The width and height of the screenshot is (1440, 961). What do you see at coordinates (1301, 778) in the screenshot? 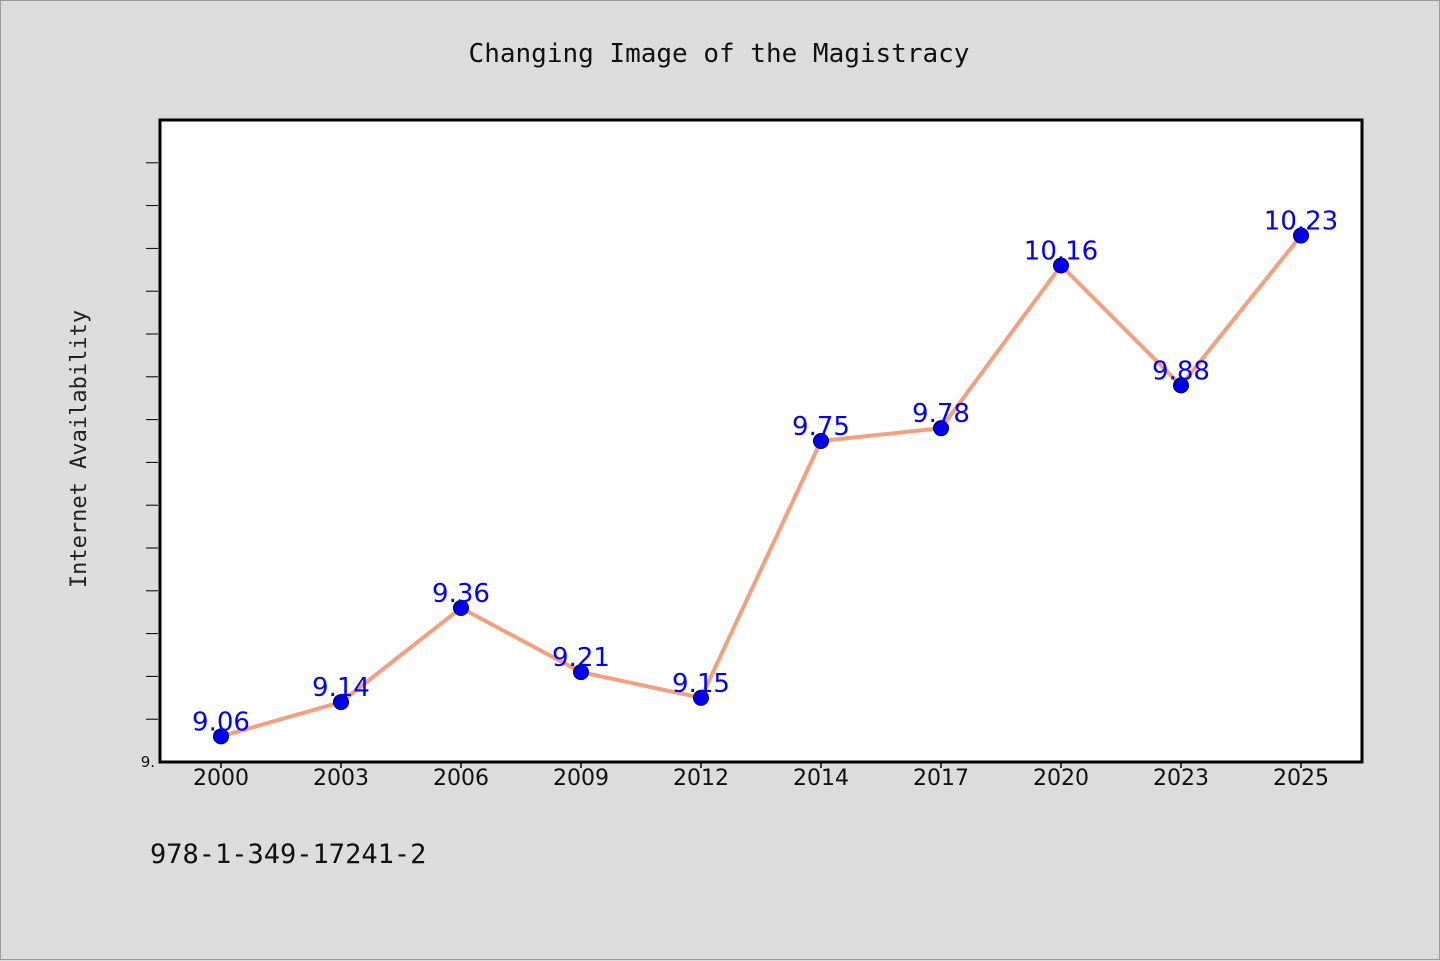
I see `x-tick-label: 2025` at bounding box center [1301, 778].